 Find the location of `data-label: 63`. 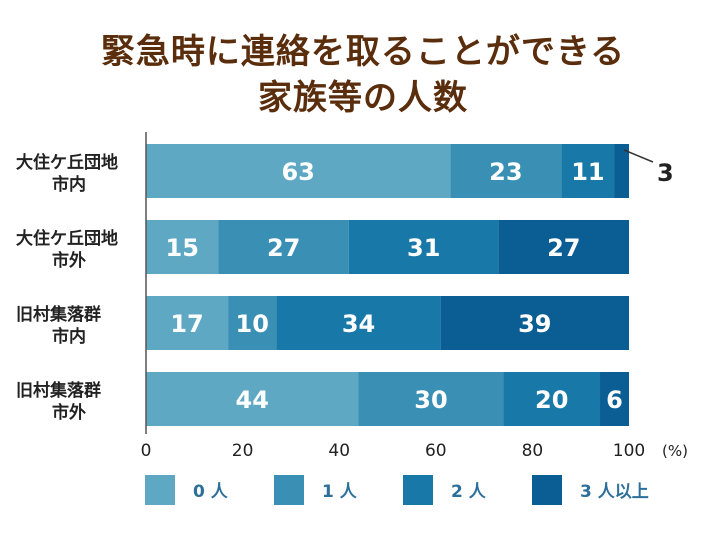

data-label: 63 is located at coordinates (297, 172).